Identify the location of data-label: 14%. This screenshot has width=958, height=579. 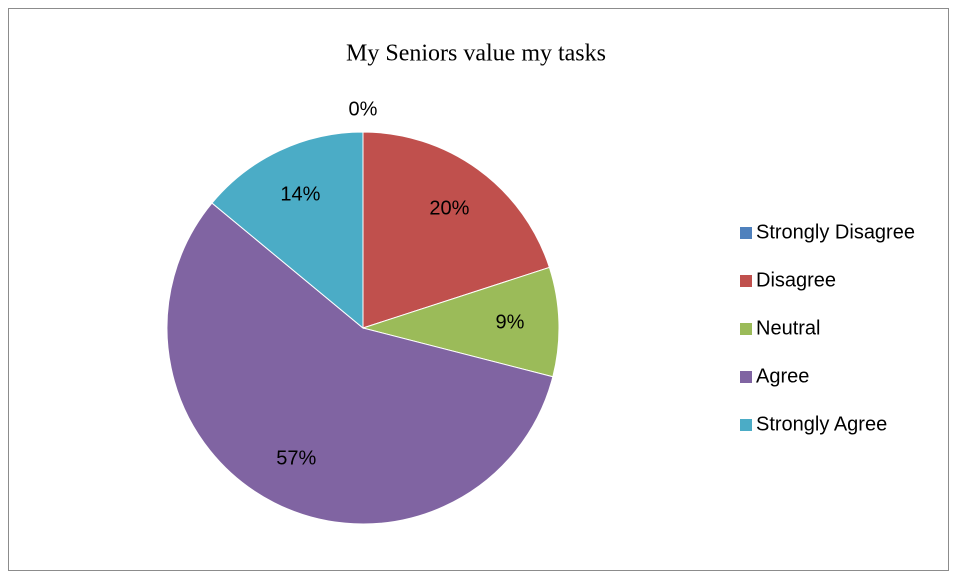
(300, 194).